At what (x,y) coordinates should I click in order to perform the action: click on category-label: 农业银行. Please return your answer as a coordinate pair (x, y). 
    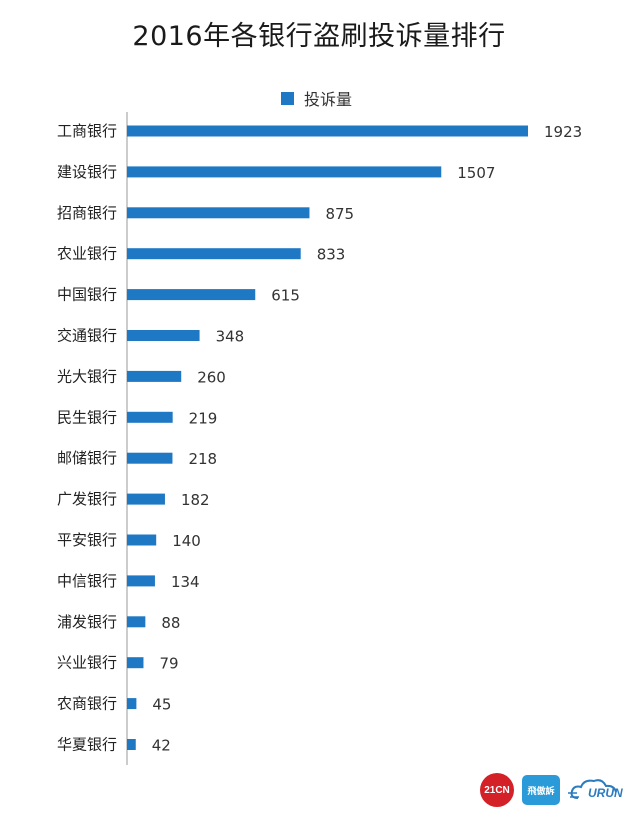
    Looking at the image, I should click on (87, 254).